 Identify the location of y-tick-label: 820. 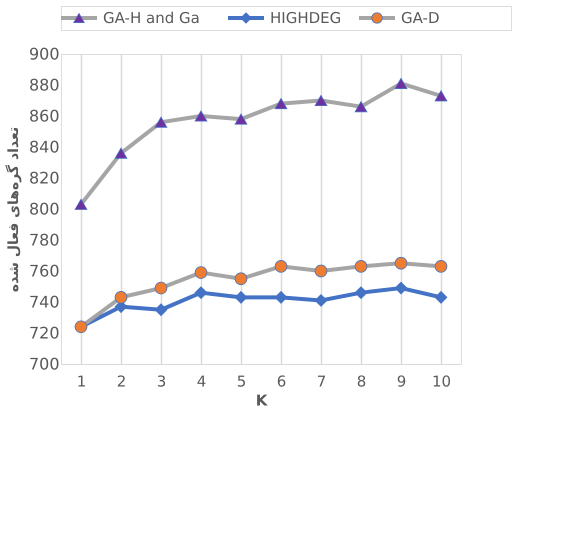
(44, 178).